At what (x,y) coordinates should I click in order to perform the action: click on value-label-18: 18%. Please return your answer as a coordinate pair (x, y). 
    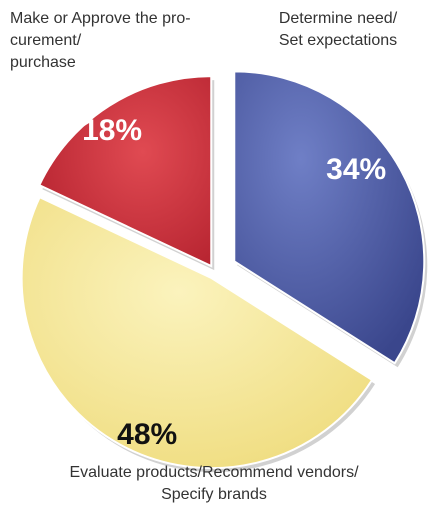
    Looking at the image, I should click on (112, 130).